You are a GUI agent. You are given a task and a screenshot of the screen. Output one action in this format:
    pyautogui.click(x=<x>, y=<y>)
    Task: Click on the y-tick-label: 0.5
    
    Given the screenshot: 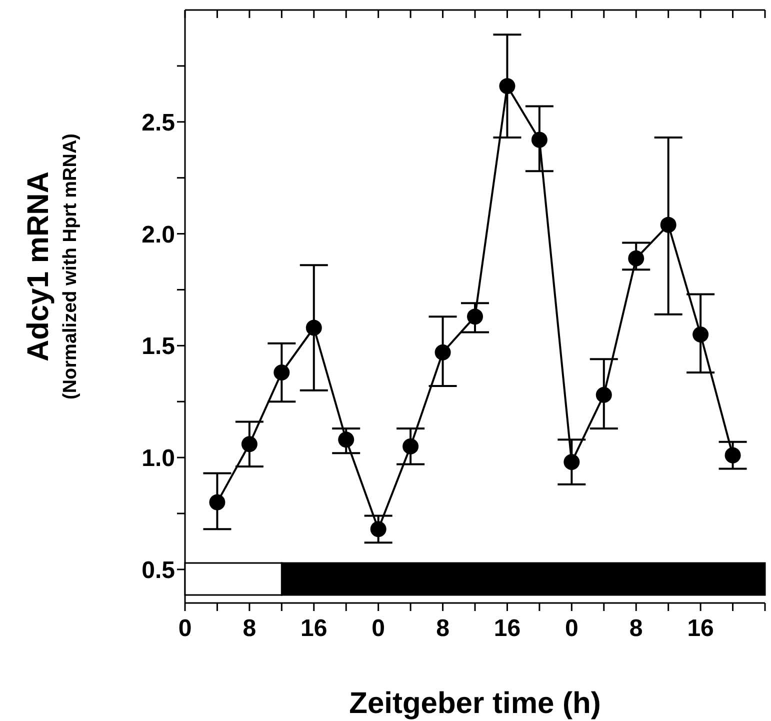 What is the action you would take?
    pyautogui.click(x=158, y=570)
    